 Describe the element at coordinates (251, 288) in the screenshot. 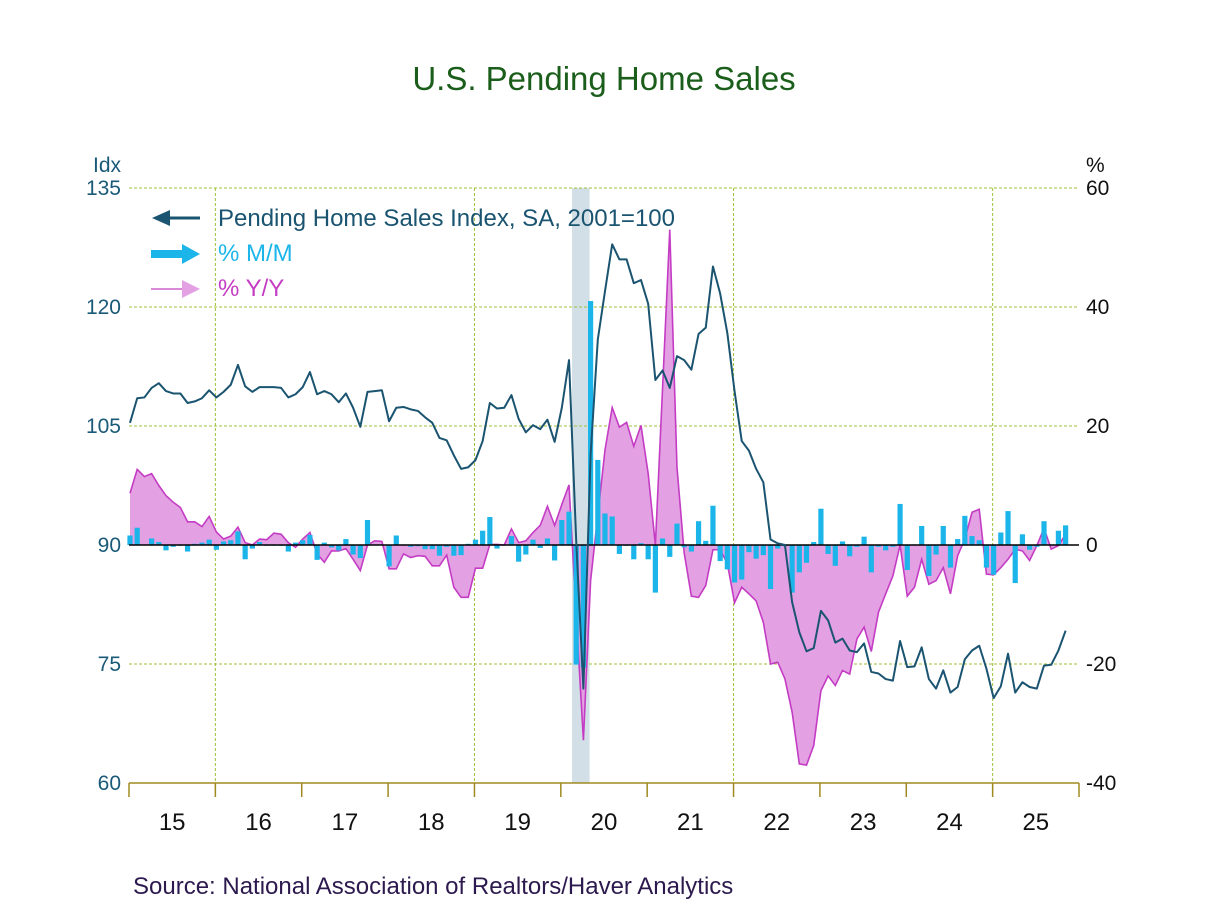

I see `legend-label-yy: % Y/Y` at that location.